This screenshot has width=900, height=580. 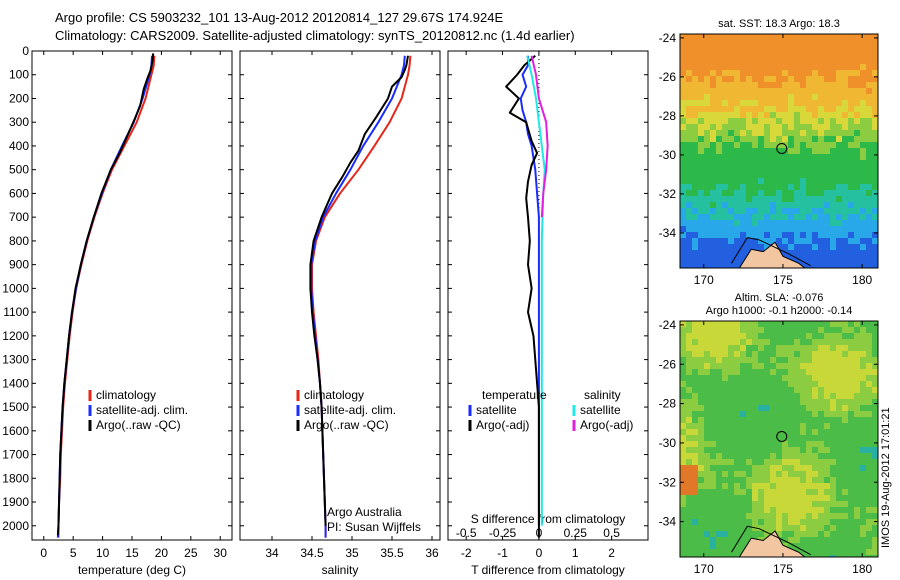 I want to click on x-tick-label: 25, so click(x=191, y=553).